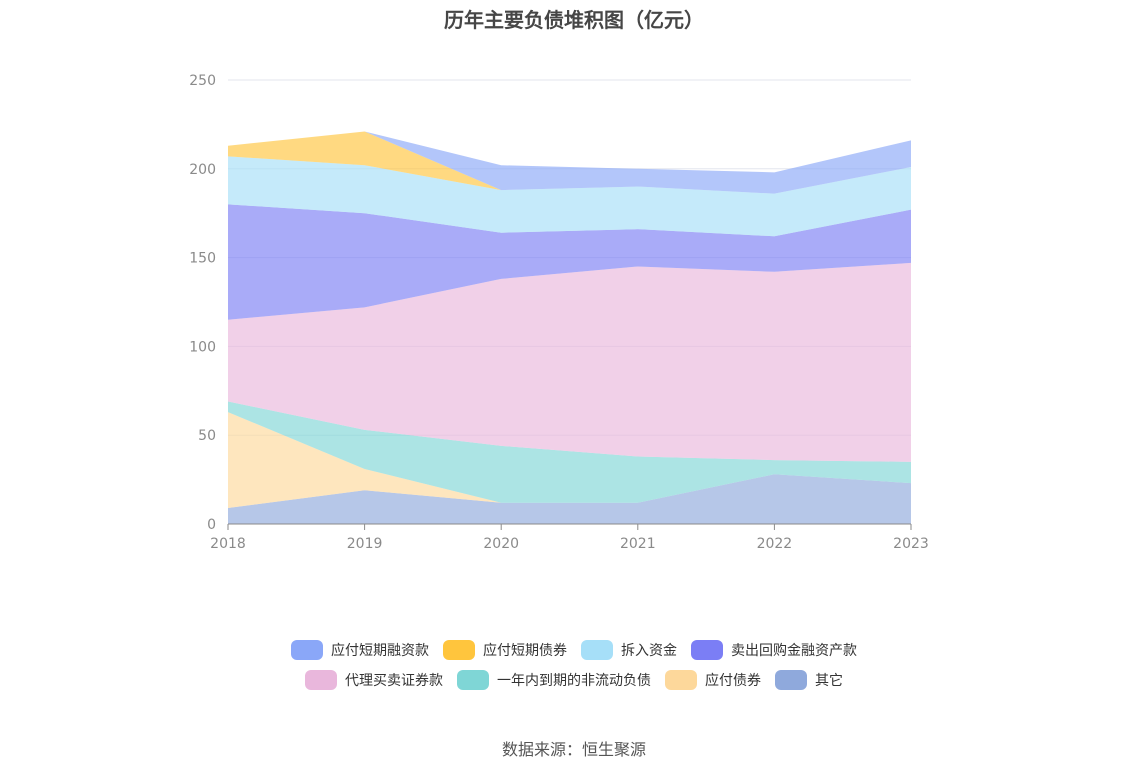  What do you see at coordinates (638, 544) in the screenshot?
I see `x-tick-label-2021: 2021` at bounding box center [638, 544].